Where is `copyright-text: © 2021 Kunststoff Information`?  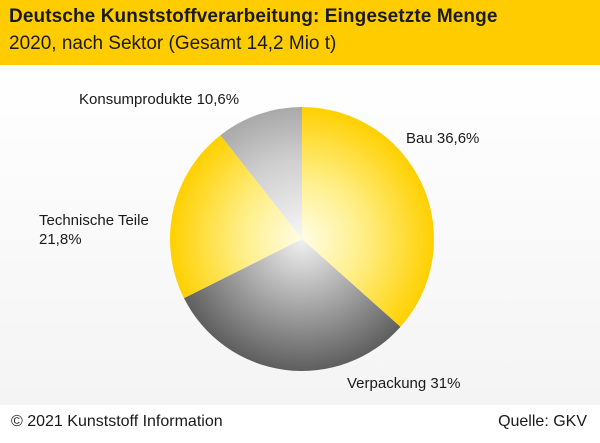 copyright-text: © 2021 Kunststoff Information is located at coordinates (117, 421).